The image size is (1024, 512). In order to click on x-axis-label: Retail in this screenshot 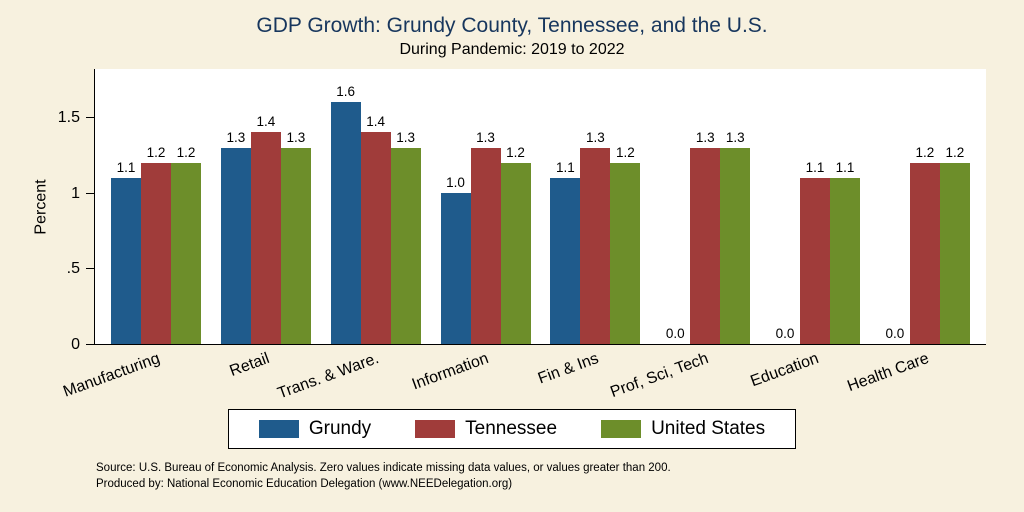, I will do `click(249, 365)`.